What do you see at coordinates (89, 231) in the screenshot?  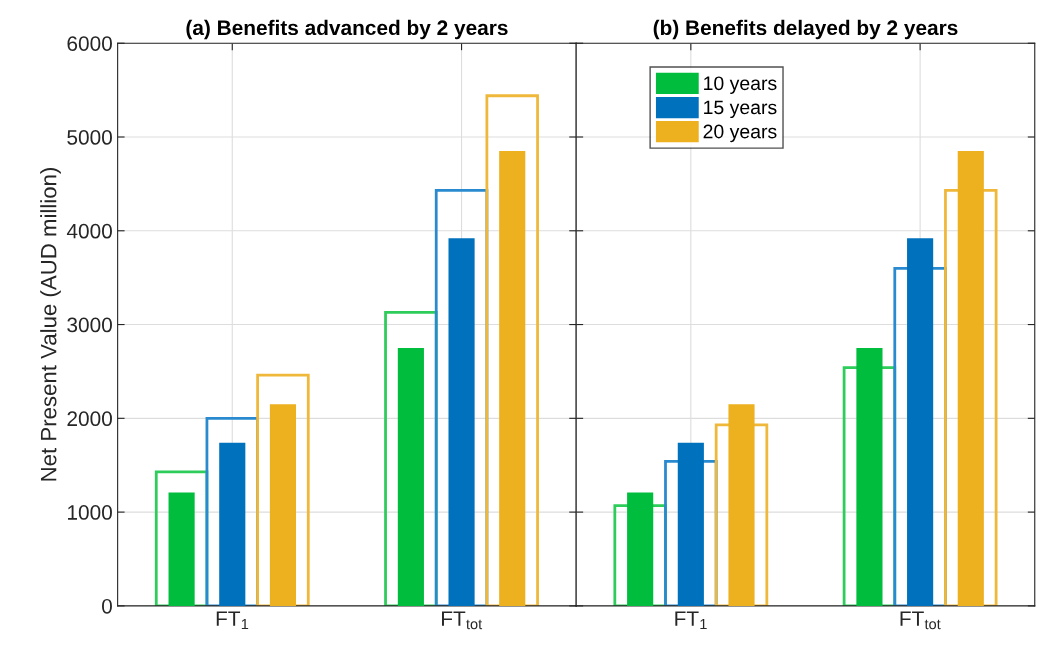 I see `y-tick-label: 4000` at bounding box center [89, 231].